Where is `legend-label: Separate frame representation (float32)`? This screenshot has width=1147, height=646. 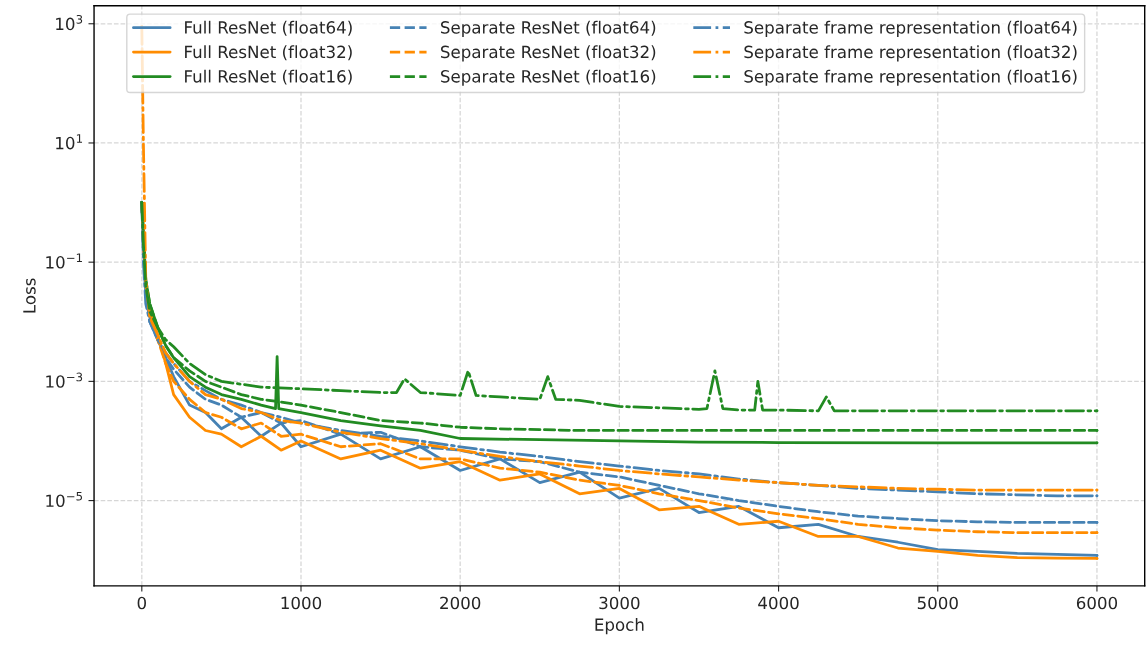
legend-label: Separate frame representation (float32) is located at coordinates (910, 53).